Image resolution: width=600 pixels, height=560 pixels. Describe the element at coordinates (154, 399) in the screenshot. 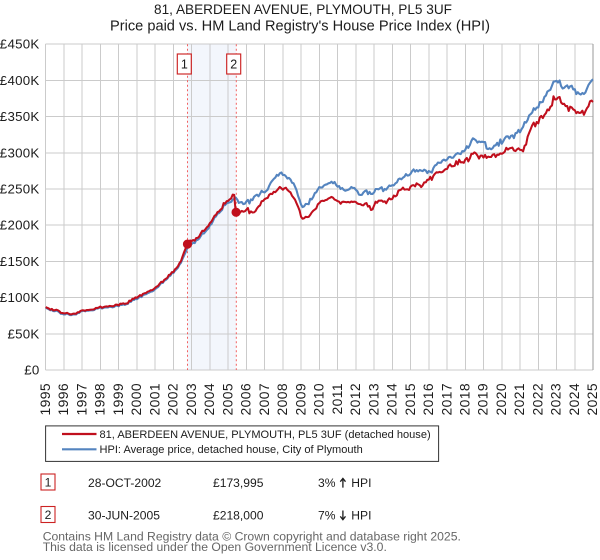

I see `svg-text: 2001` at that location.